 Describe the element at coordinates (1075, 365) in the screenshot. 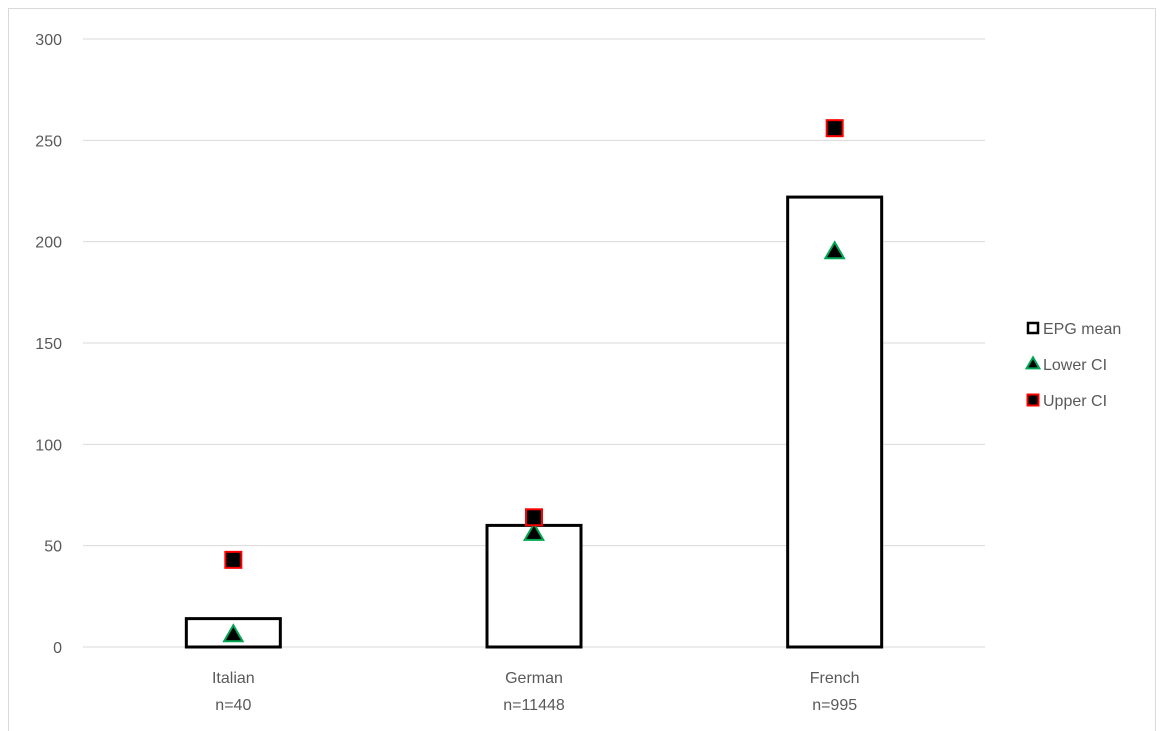

I see `legend-label: Lower CI` at that location.